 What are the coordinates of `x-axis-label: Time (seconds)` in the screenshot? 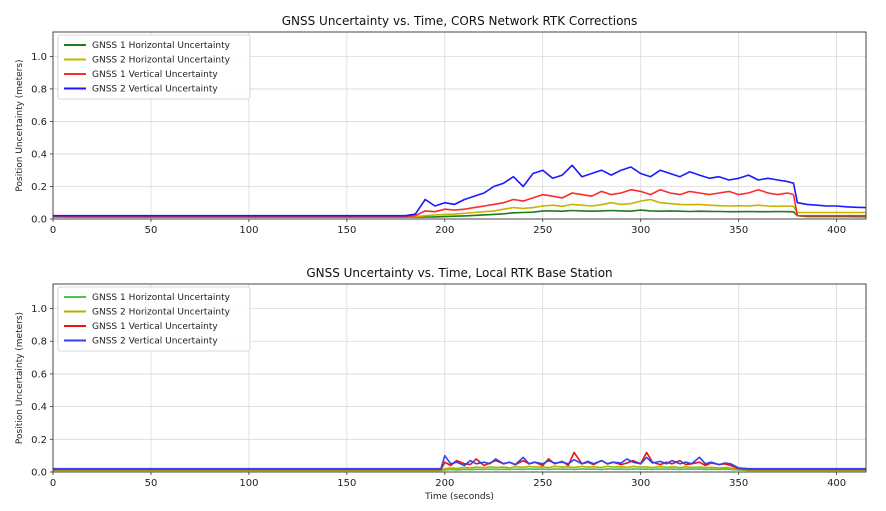 It's located at (459, 497).